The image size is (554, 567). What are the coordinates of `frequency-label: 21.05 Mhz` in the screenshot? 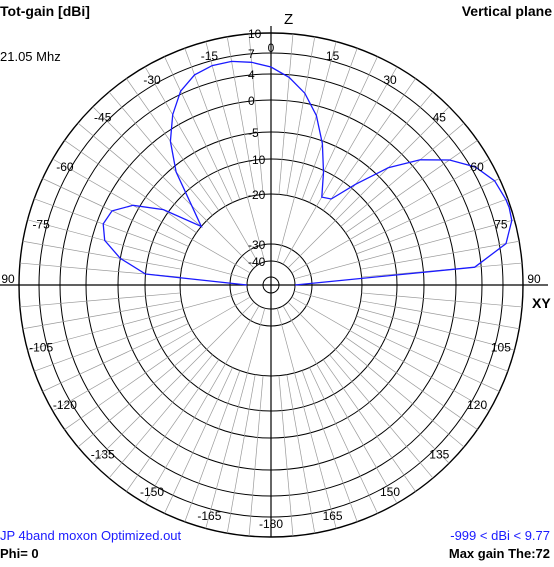 It's located at (30, 56).